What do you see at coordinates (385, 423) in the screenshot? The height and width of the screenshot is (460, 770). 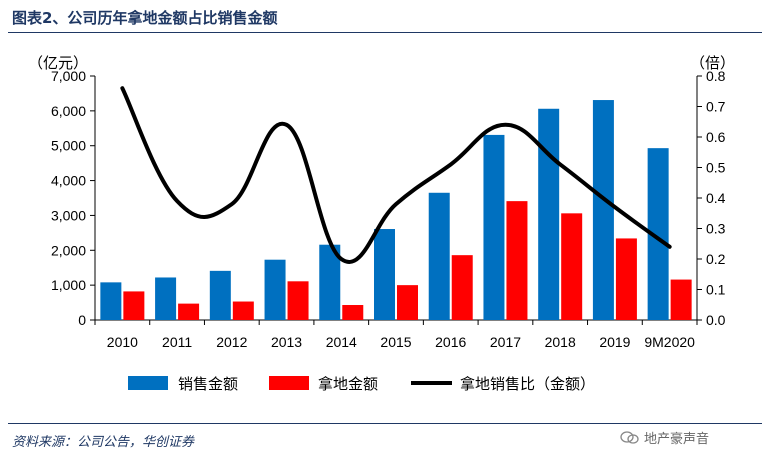 I see `footer-divider` at bounding box center [385, 423].